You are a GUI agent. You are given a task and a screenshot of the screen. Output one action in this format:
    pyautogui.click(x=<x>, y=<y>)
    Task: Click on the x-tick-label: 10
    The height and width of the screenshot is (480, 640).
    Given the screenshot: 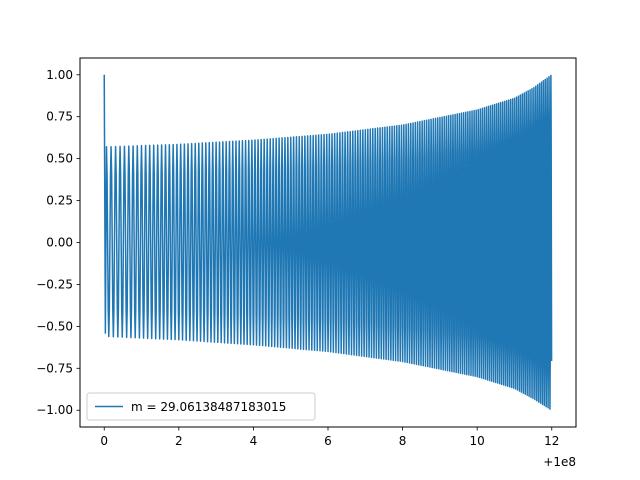 What is the action you would take?
    pyautogui.click(x=477, y=441)
    